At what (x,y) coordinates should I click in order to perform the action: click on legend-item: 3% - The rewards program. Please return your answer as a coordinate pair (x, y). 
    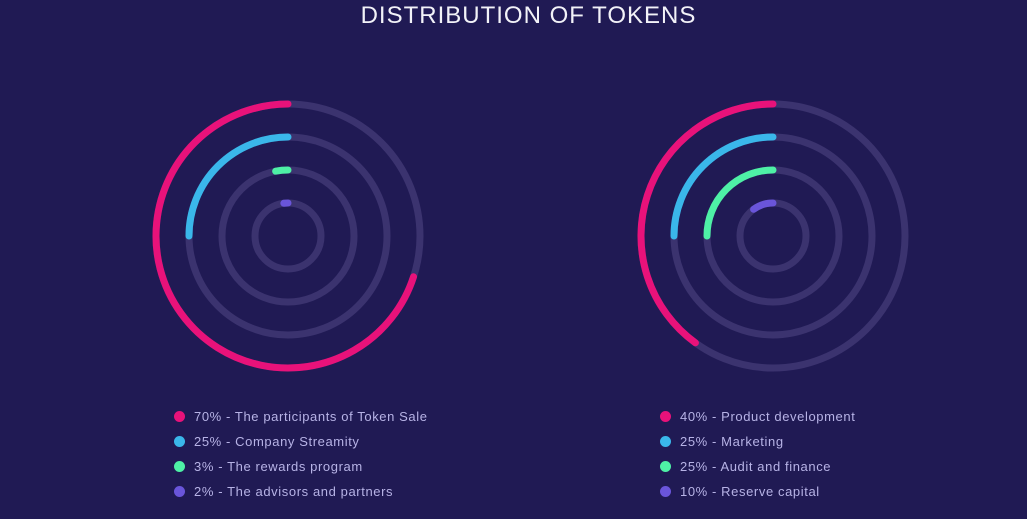
    Looking at the image, I should click on (301, 466).